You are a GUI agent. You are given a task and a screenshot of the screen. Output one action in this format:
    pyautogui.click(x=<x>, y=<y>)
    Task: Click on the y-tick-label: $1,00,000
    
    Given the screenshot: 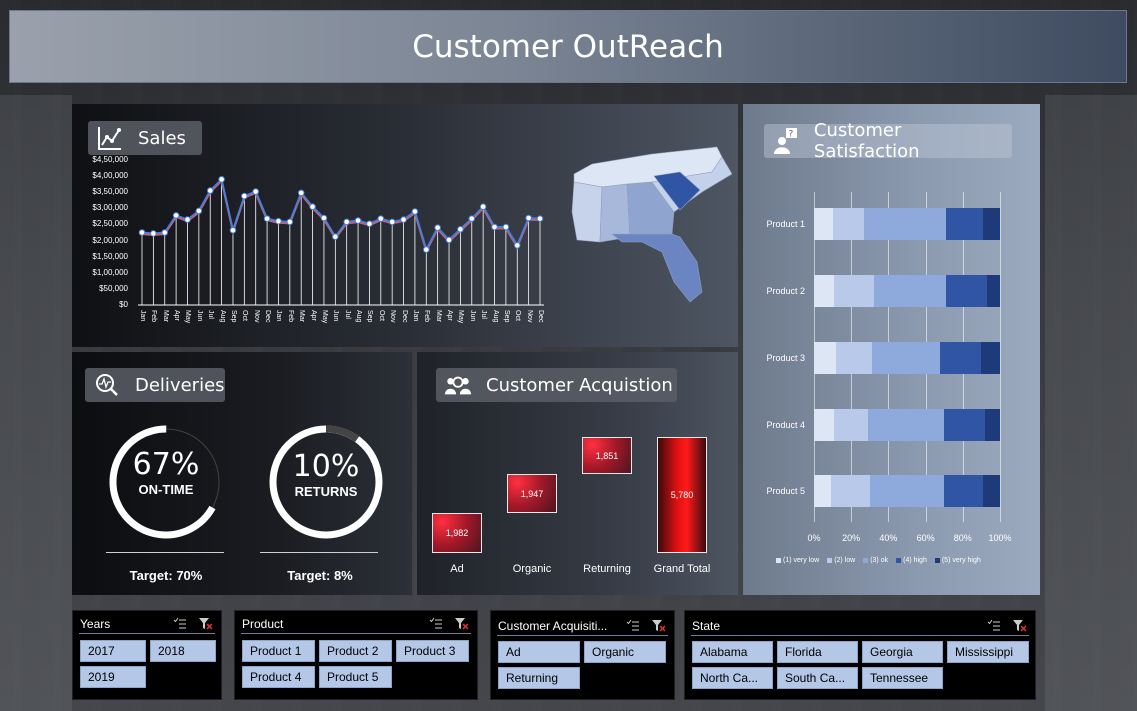 What is the action you would take?
    pyautogui.click(x=110, y=272)
    